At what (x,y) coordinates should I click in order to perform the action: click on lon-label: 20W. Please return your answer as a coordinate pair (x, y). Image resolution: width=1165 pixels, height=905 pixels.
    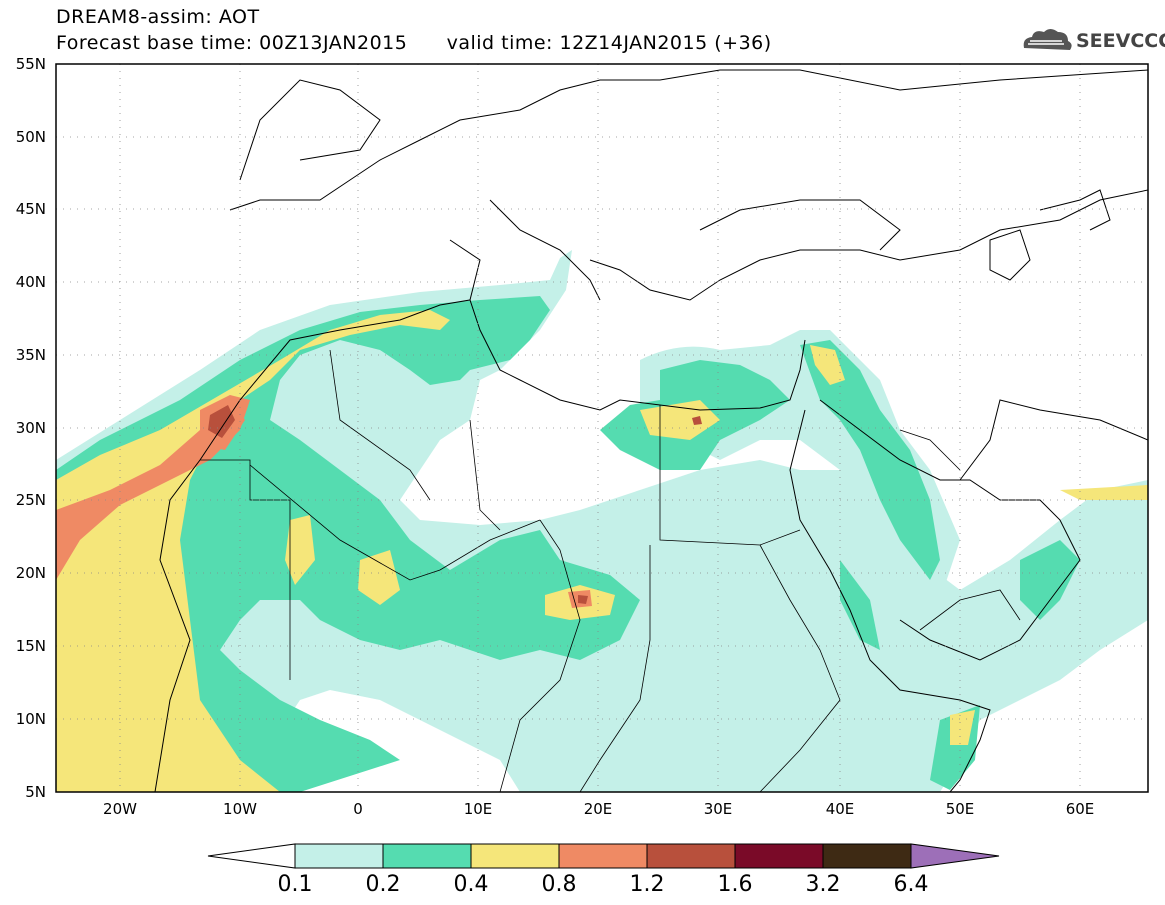
    Looking at the image, I should click on (120, 809).